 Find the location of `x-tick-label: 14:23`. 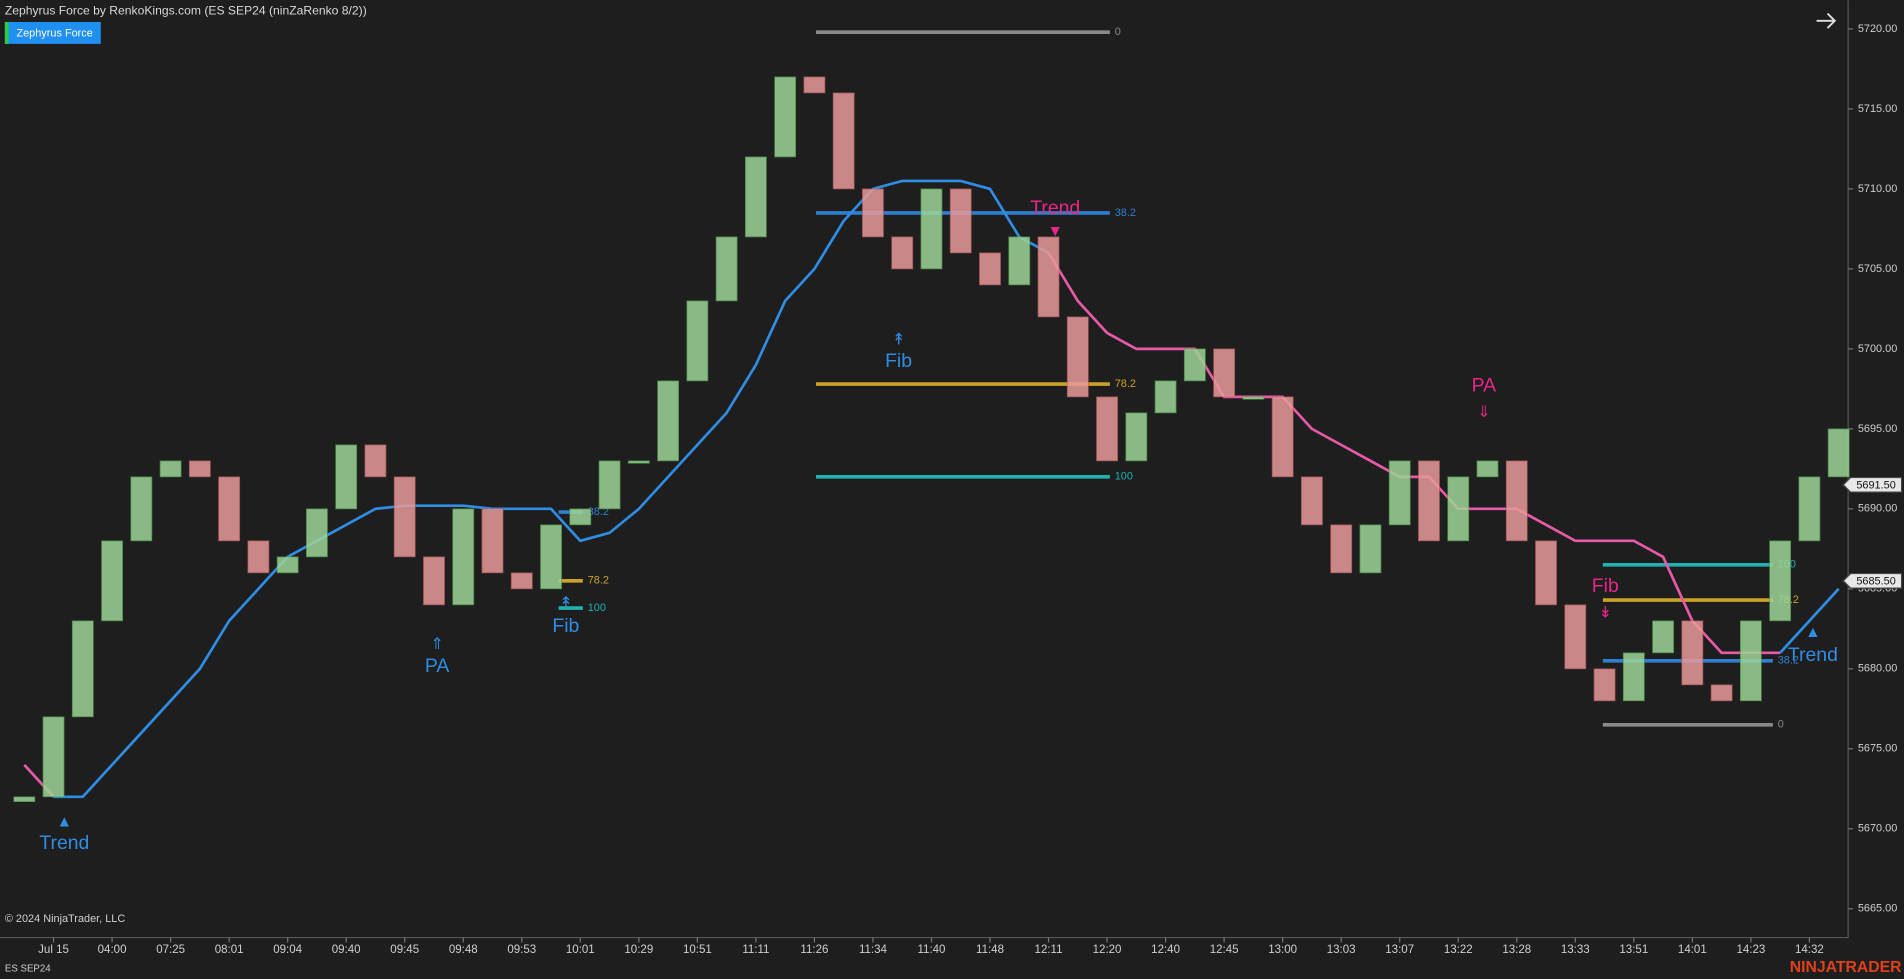

x-tick-label: 14:23 is located at coordinates (1750, 950).